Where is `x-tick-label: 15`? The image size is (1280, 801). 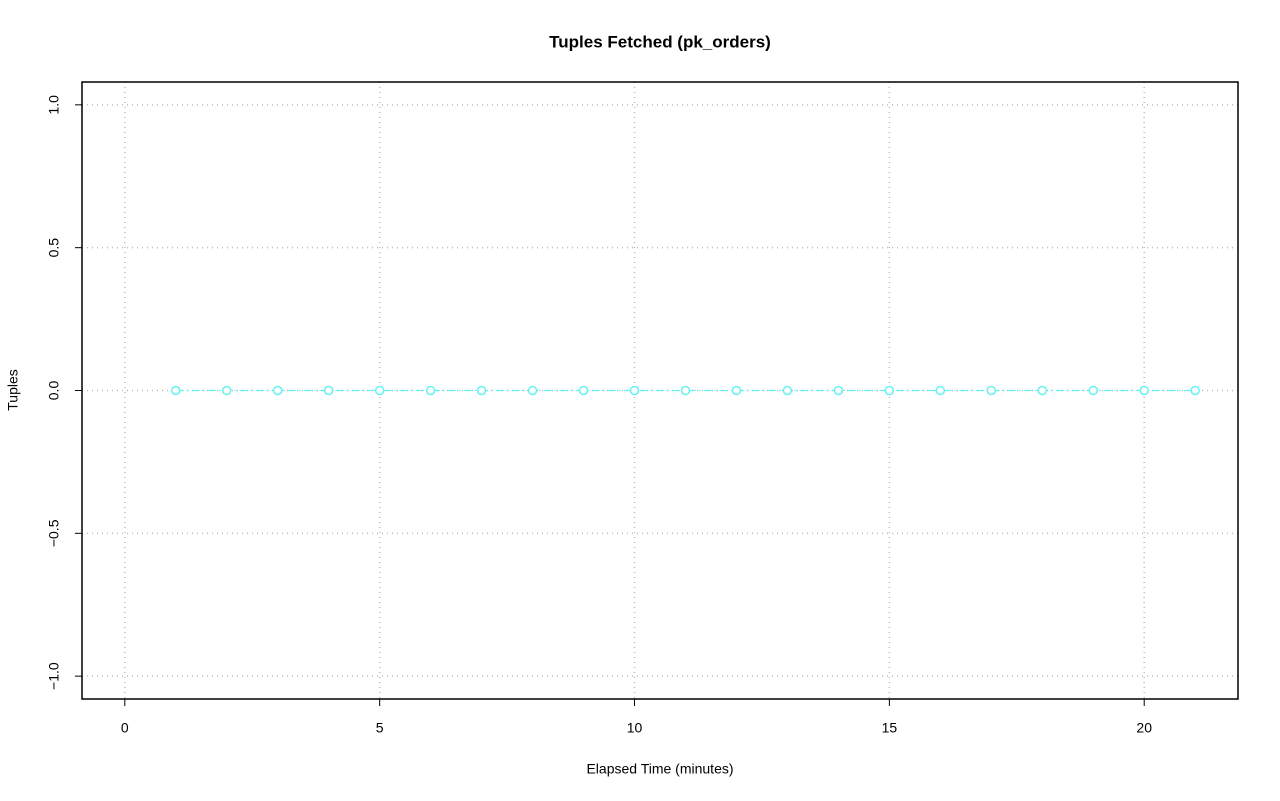 x-tick-label: 15 is located at coordinates (890, 728).